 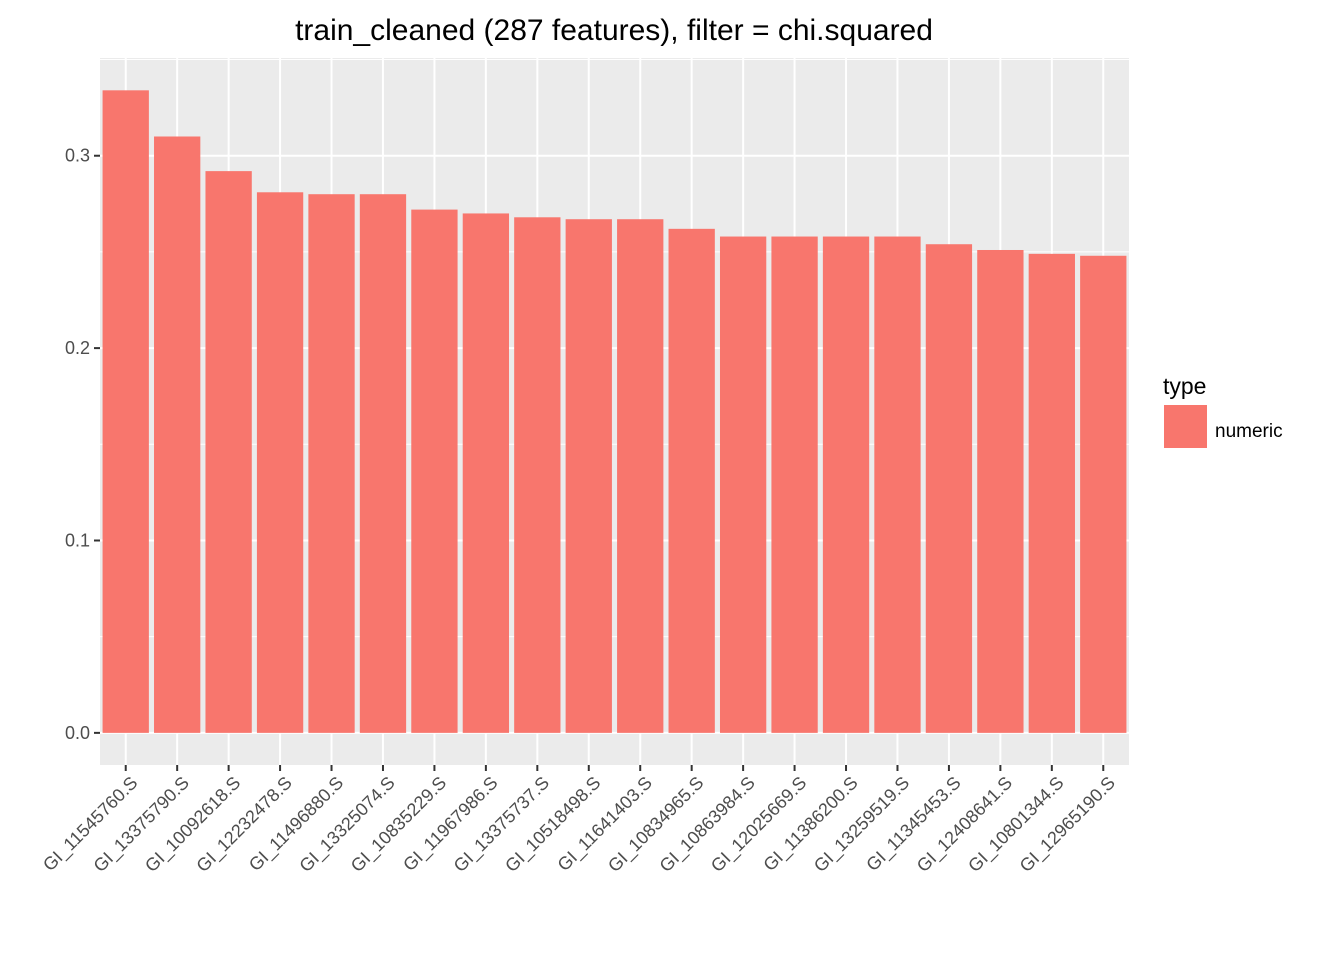 I want to click on bar-GI_10863984.S, so click(x=743, y=484).